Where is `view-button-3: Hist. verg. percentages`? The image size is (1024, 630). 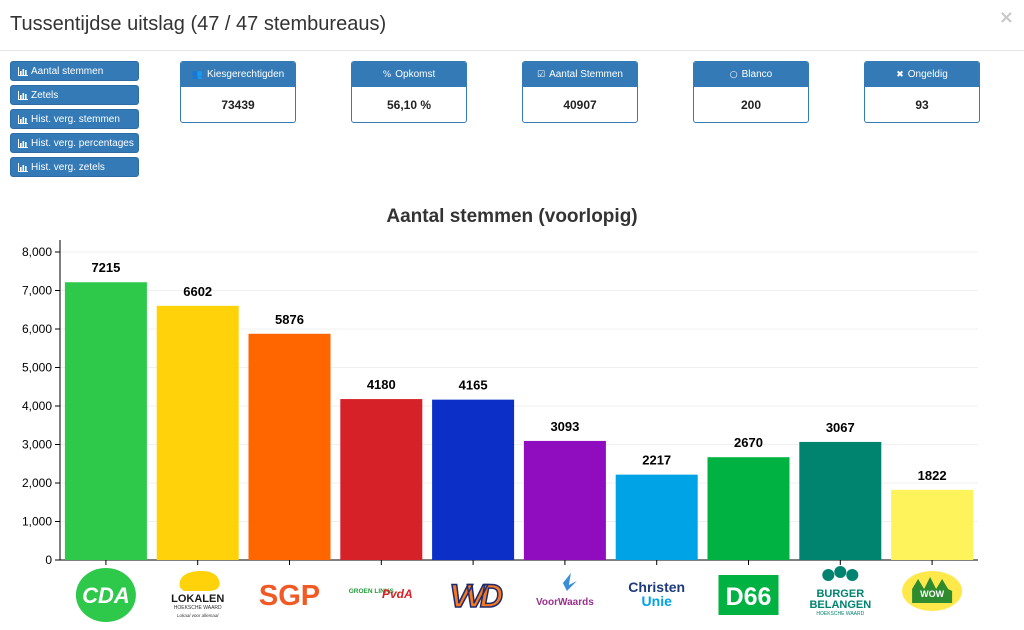
view-button-3: Hist. verg. percentages is located at coordinates (74, 143).